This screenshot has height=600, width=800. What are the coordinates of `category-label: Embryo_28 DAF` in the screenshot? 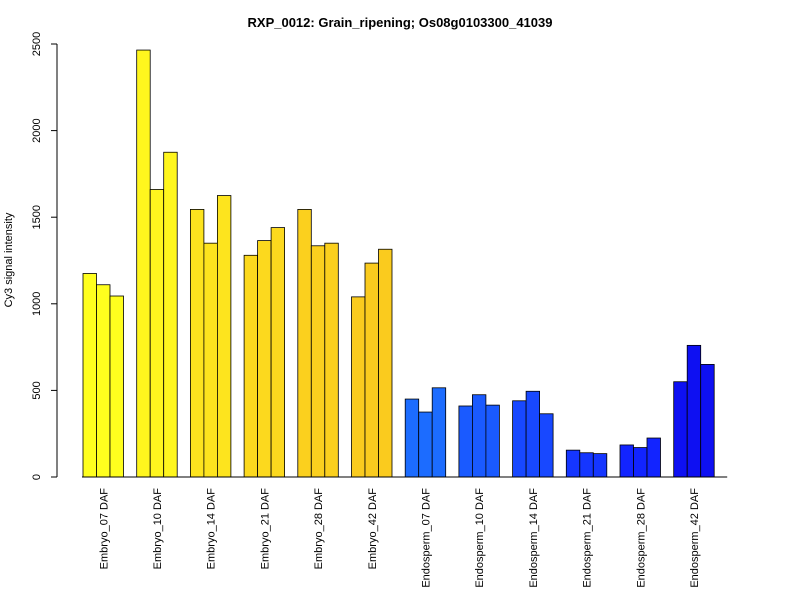 It's located at (319, 529).